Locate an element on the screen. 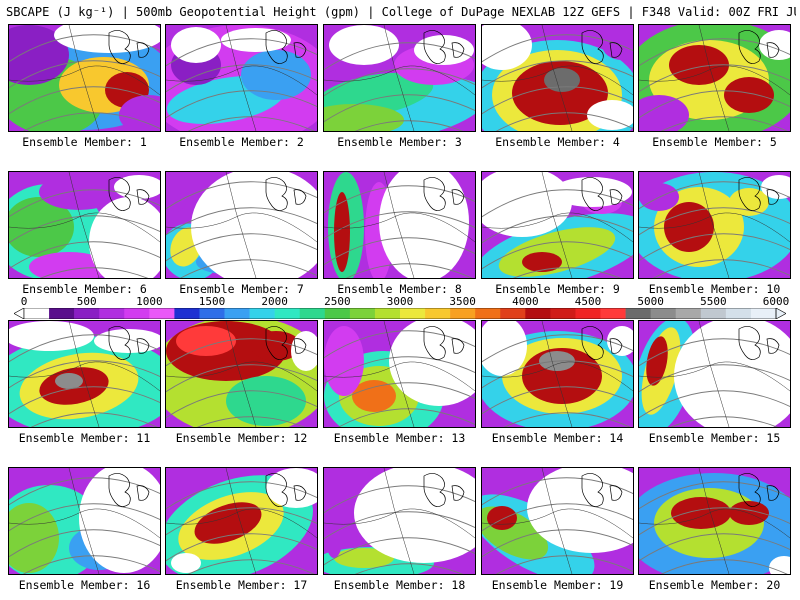 The image size is (800, 600). colorbar-tick-label: 3500 is located at coordinates (462, 301).